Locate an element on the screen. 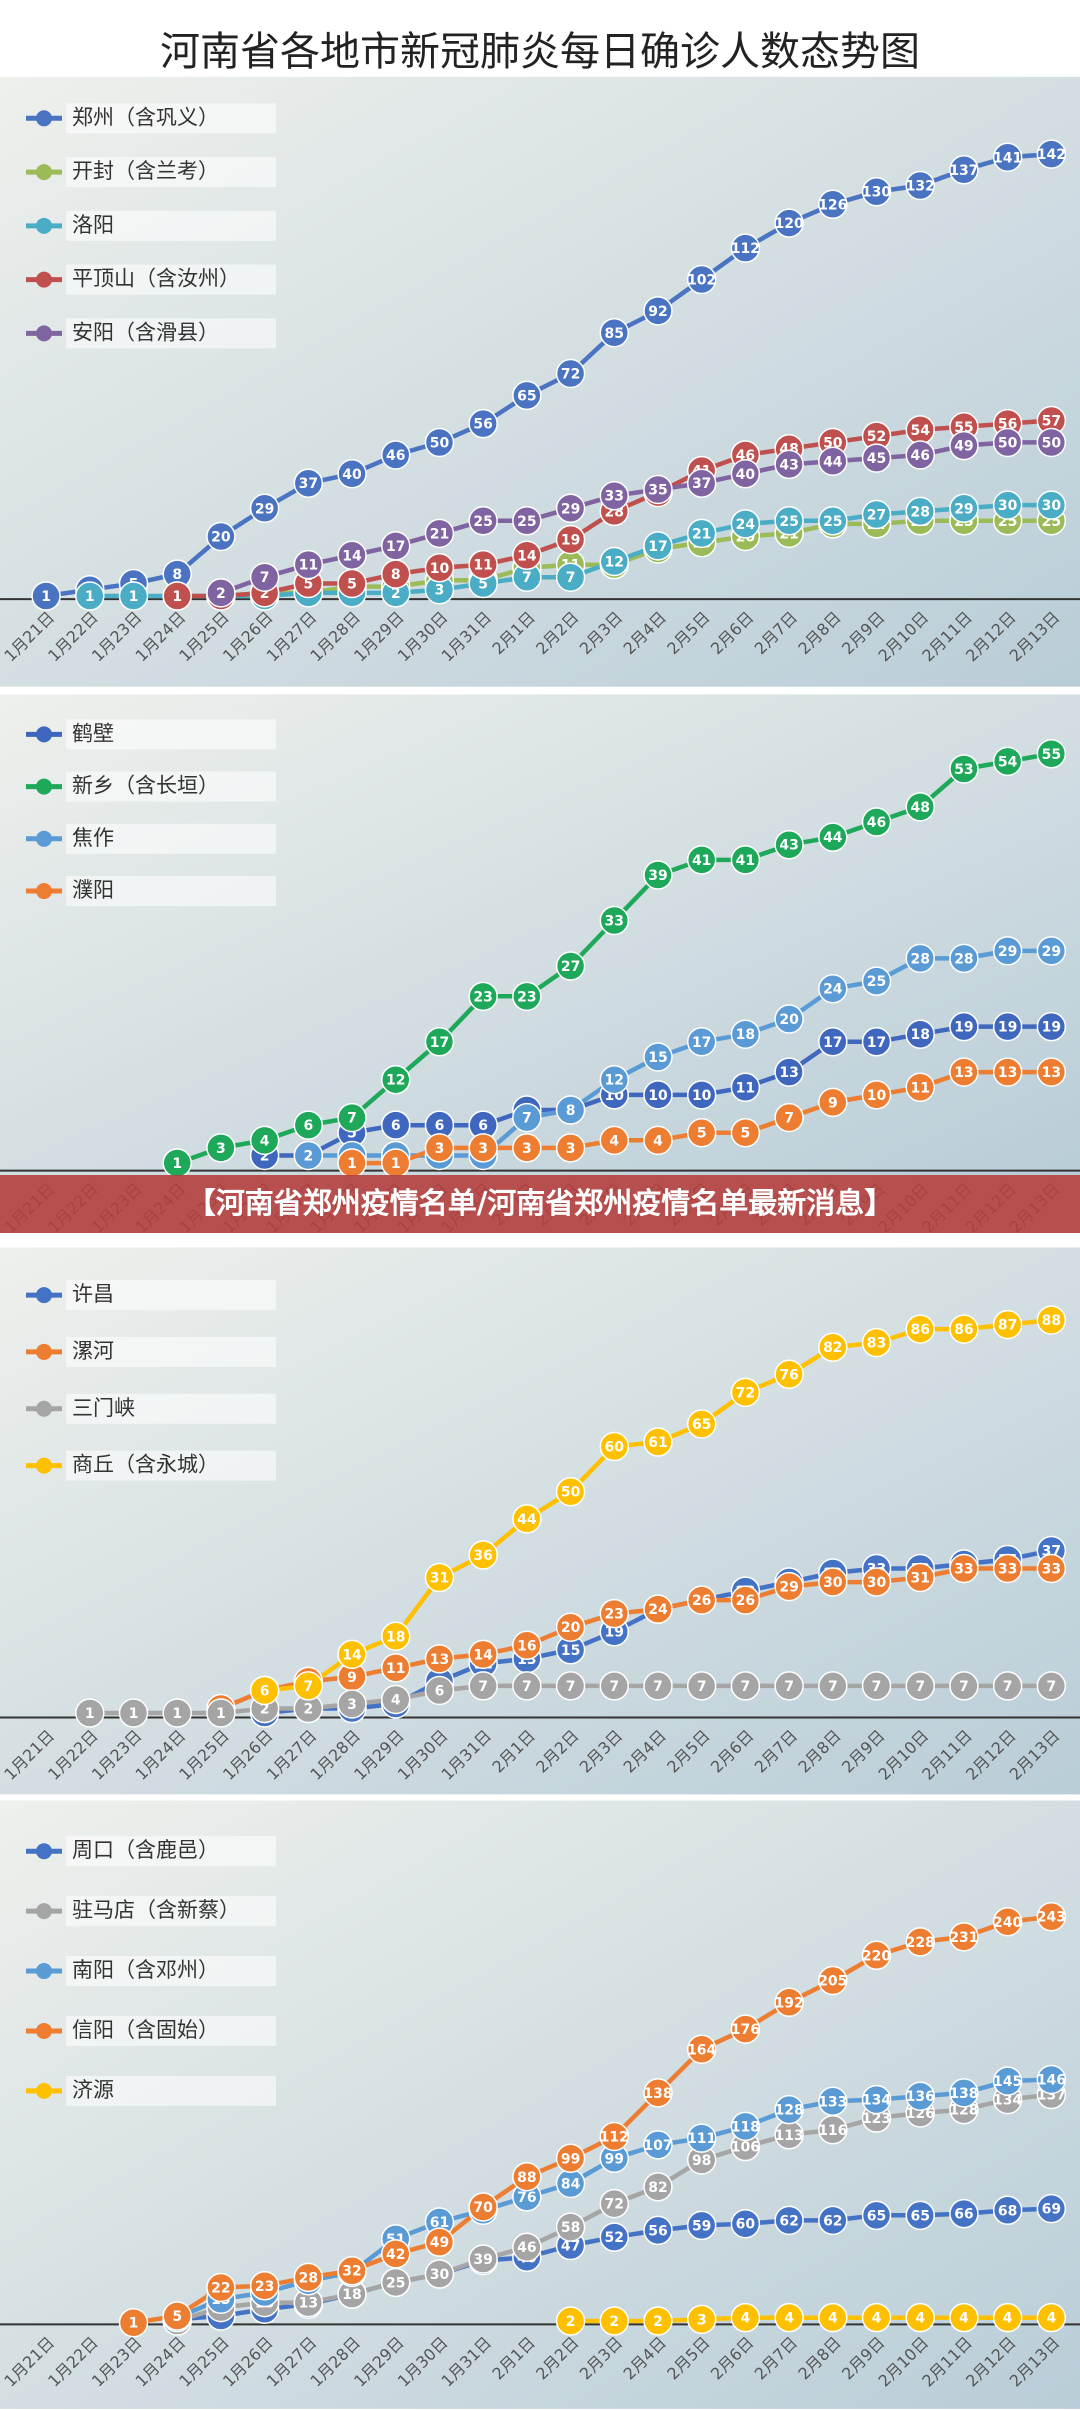 This screenshot has height=2410, width=1080. data-label: 18 is located at coordinates (919, 1035).